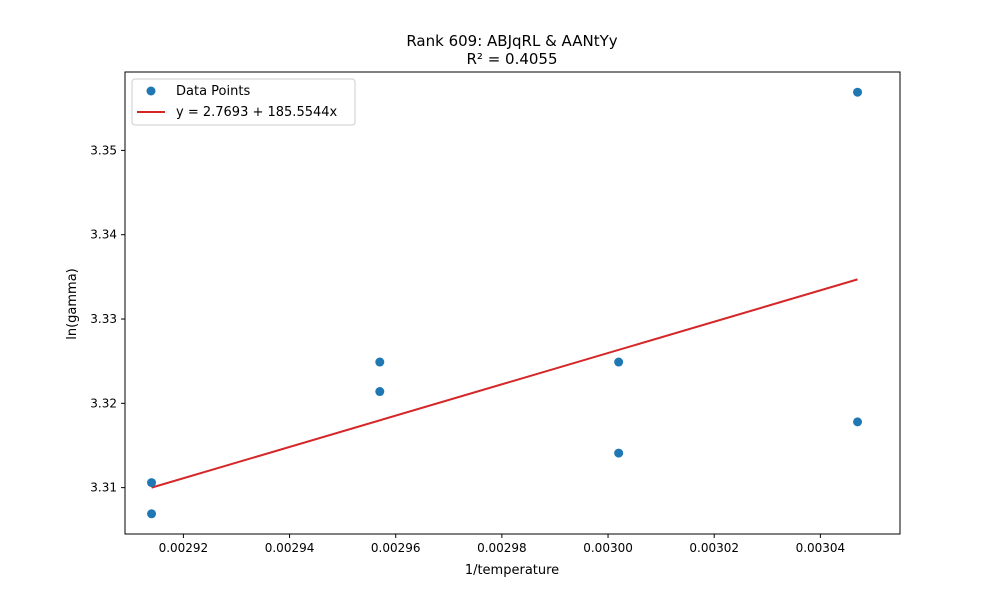  I want to click on x-tick-label: 0.00294, so click(290, 548).